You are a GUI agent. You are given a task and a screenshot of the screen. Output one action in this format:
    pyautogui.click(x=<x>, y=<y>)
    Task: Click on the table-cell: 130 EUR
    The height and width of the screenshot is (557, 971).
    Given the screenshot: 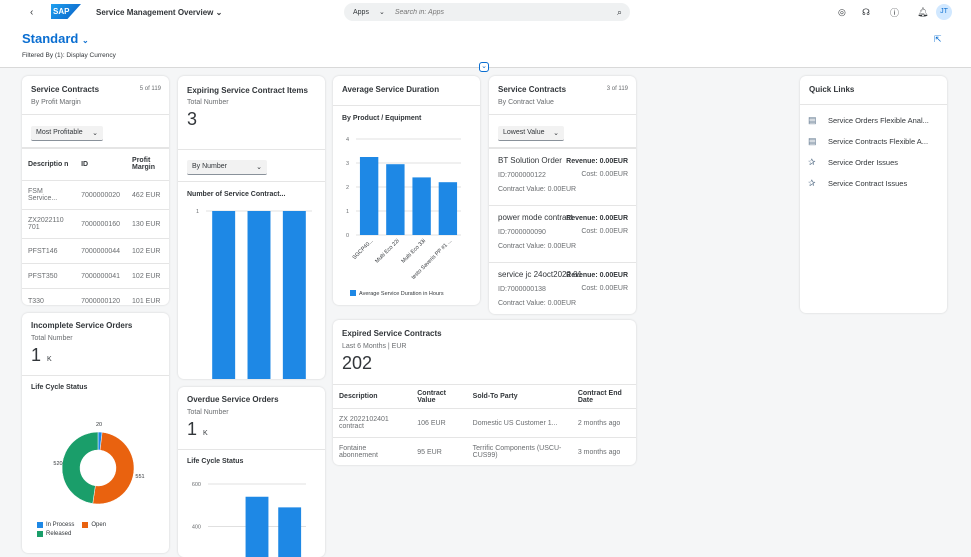 What is the action you would take?
    pyautogui.click(x=146, y=224)
    